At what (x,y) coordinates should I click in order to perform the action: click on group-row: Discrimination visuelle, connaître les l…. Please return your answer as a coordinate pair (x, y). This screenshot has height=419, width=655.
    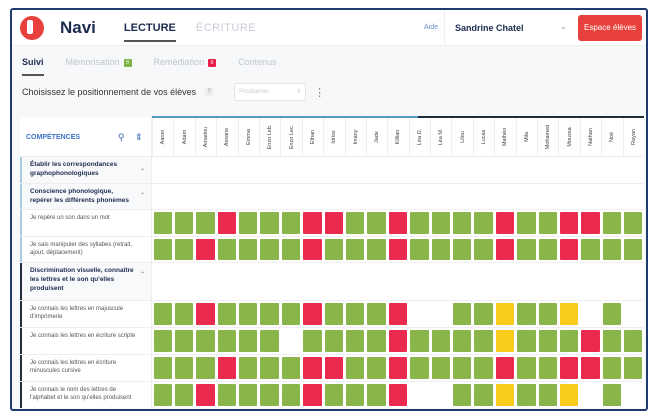
    Looking at the image, I should click on (332, 281).